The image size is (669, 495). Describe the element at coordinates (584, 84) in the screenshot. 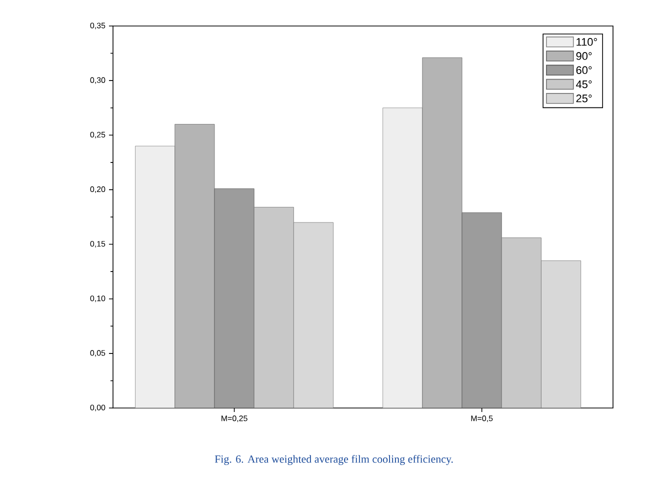

I see `legend-label: 45°` at that location.